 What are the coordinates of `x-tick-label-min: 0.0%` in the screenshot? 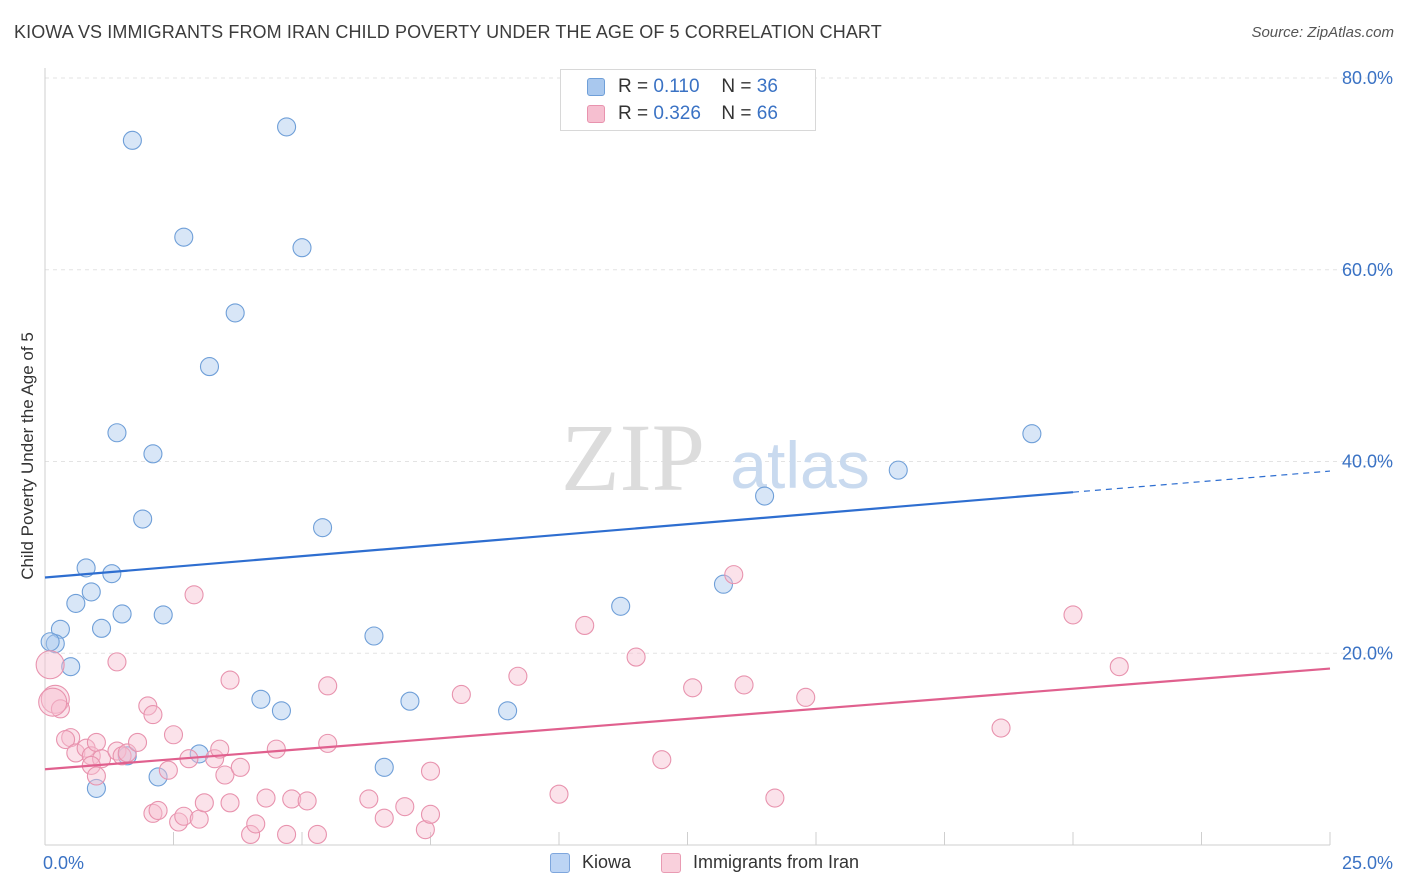 It's located at (63, 863).